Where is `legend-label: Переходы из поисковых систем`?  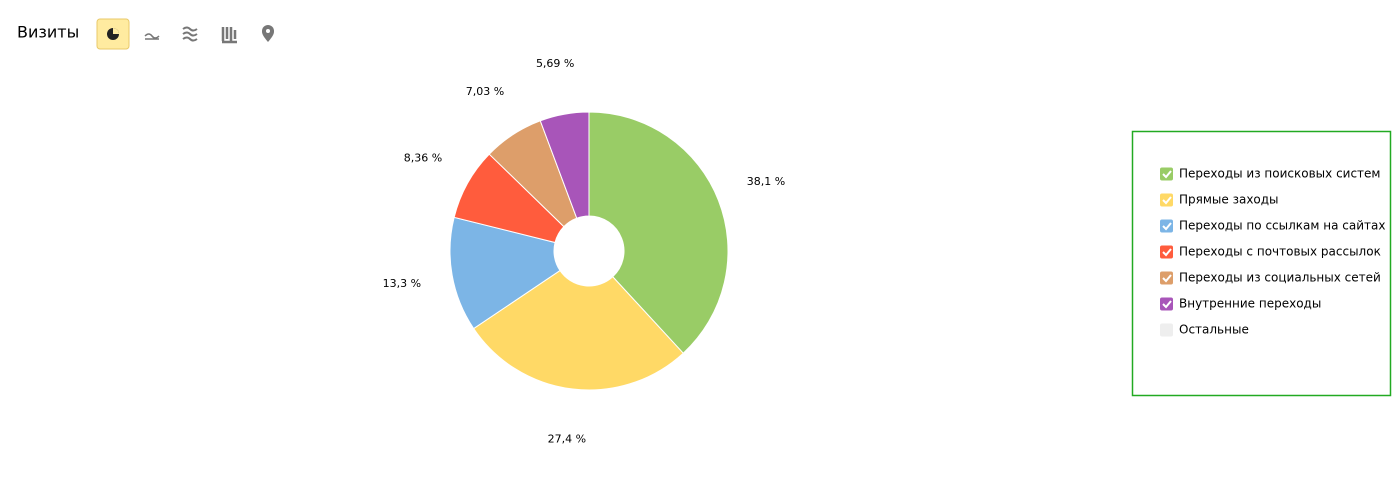 legend-label: Переходы из поисковых систем is located at coordinates (1280, 174).